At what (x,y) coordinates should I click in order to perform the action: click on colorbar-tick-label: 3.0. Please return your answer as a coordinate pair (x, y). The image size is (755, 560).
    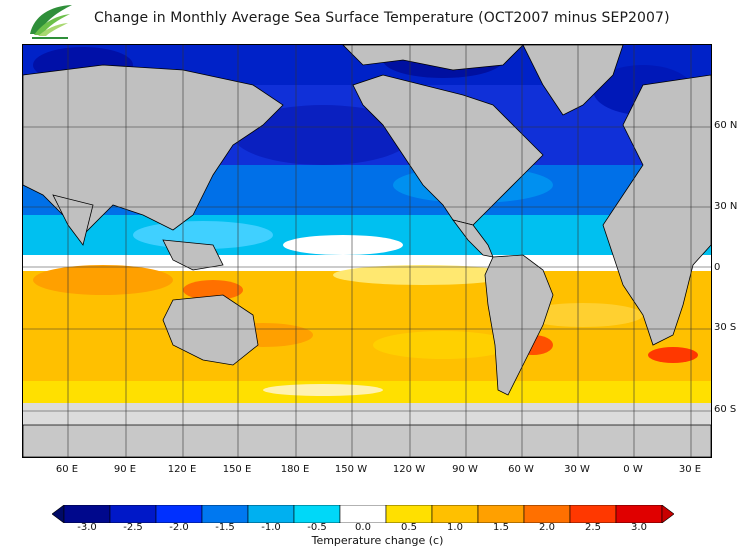
    Looking at the image, I should click on (639, 527).